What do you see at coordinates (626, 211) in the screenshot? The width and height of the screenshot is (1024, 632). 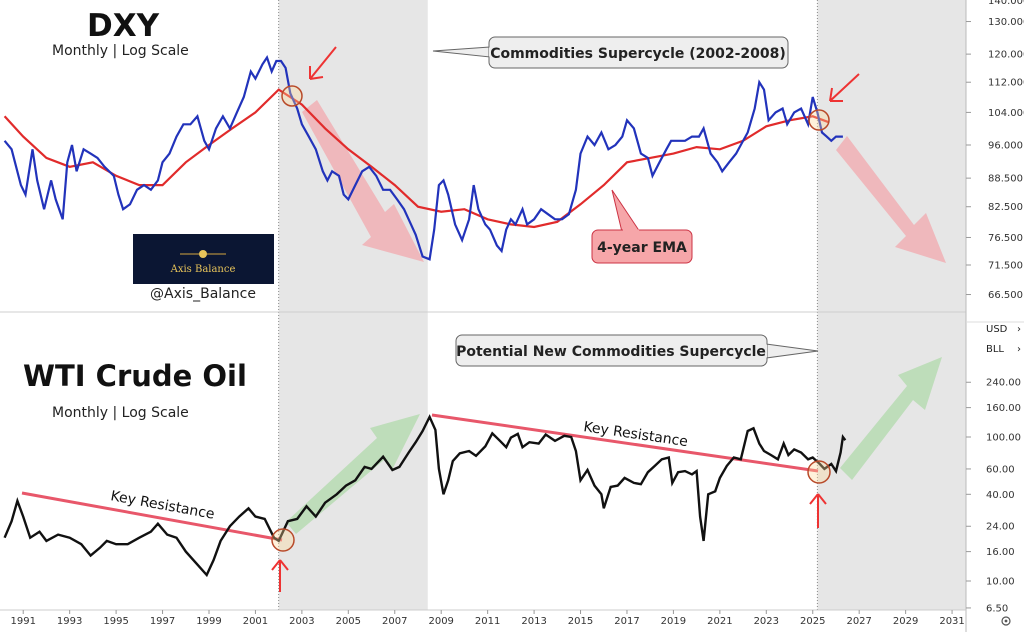 I see `callout-ema-pointer` at bounding box center [626, 211].